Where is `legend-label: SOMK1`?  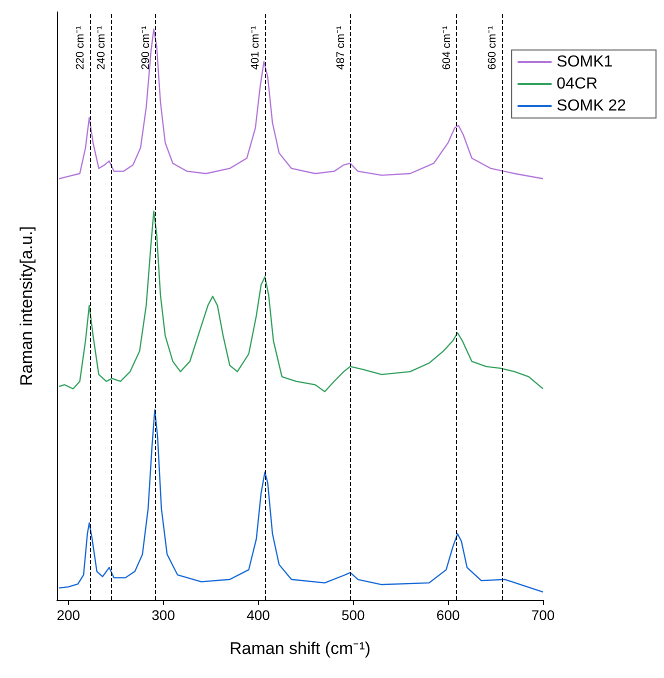 legend-label: SOMK1 is located at coordinates (584, 62).